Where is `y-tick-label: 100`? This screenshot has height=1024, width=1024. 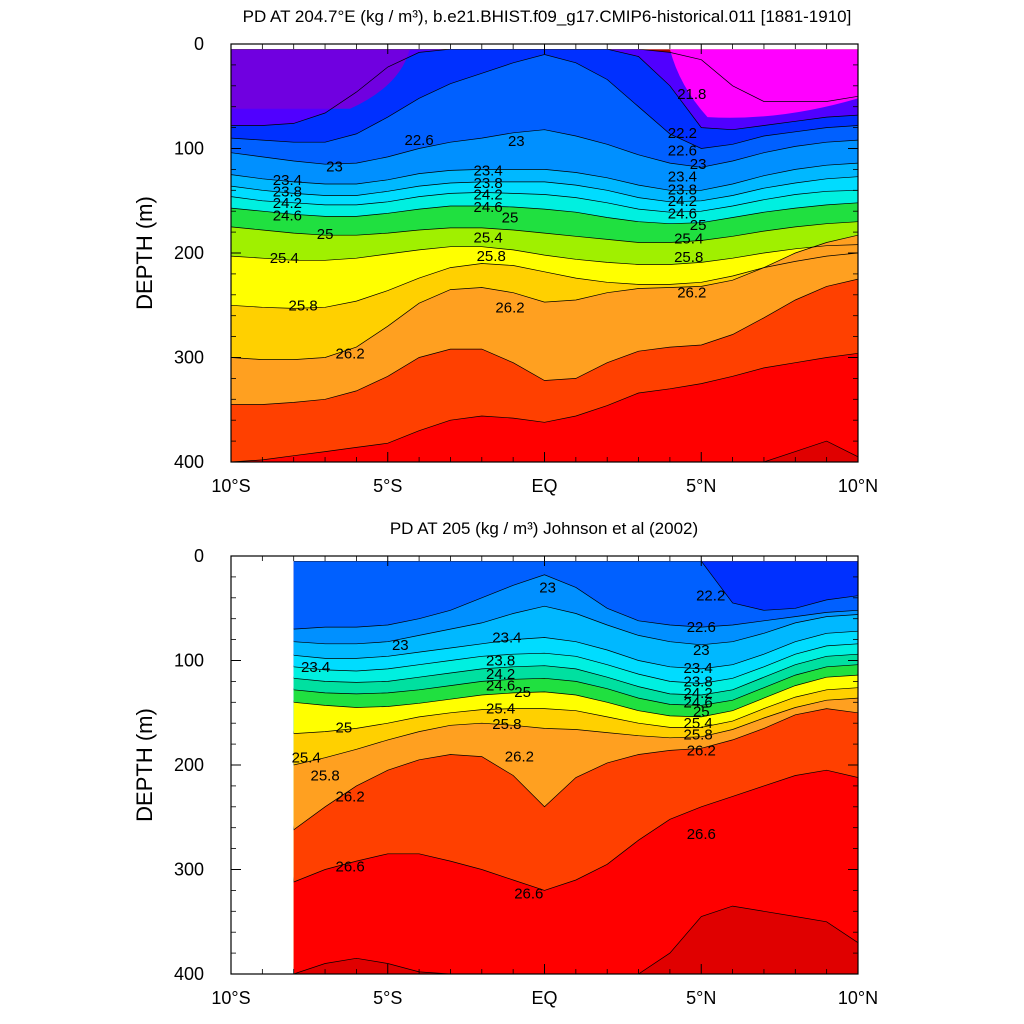
y-tick-label: 100 is located at coordinates (189, 661).